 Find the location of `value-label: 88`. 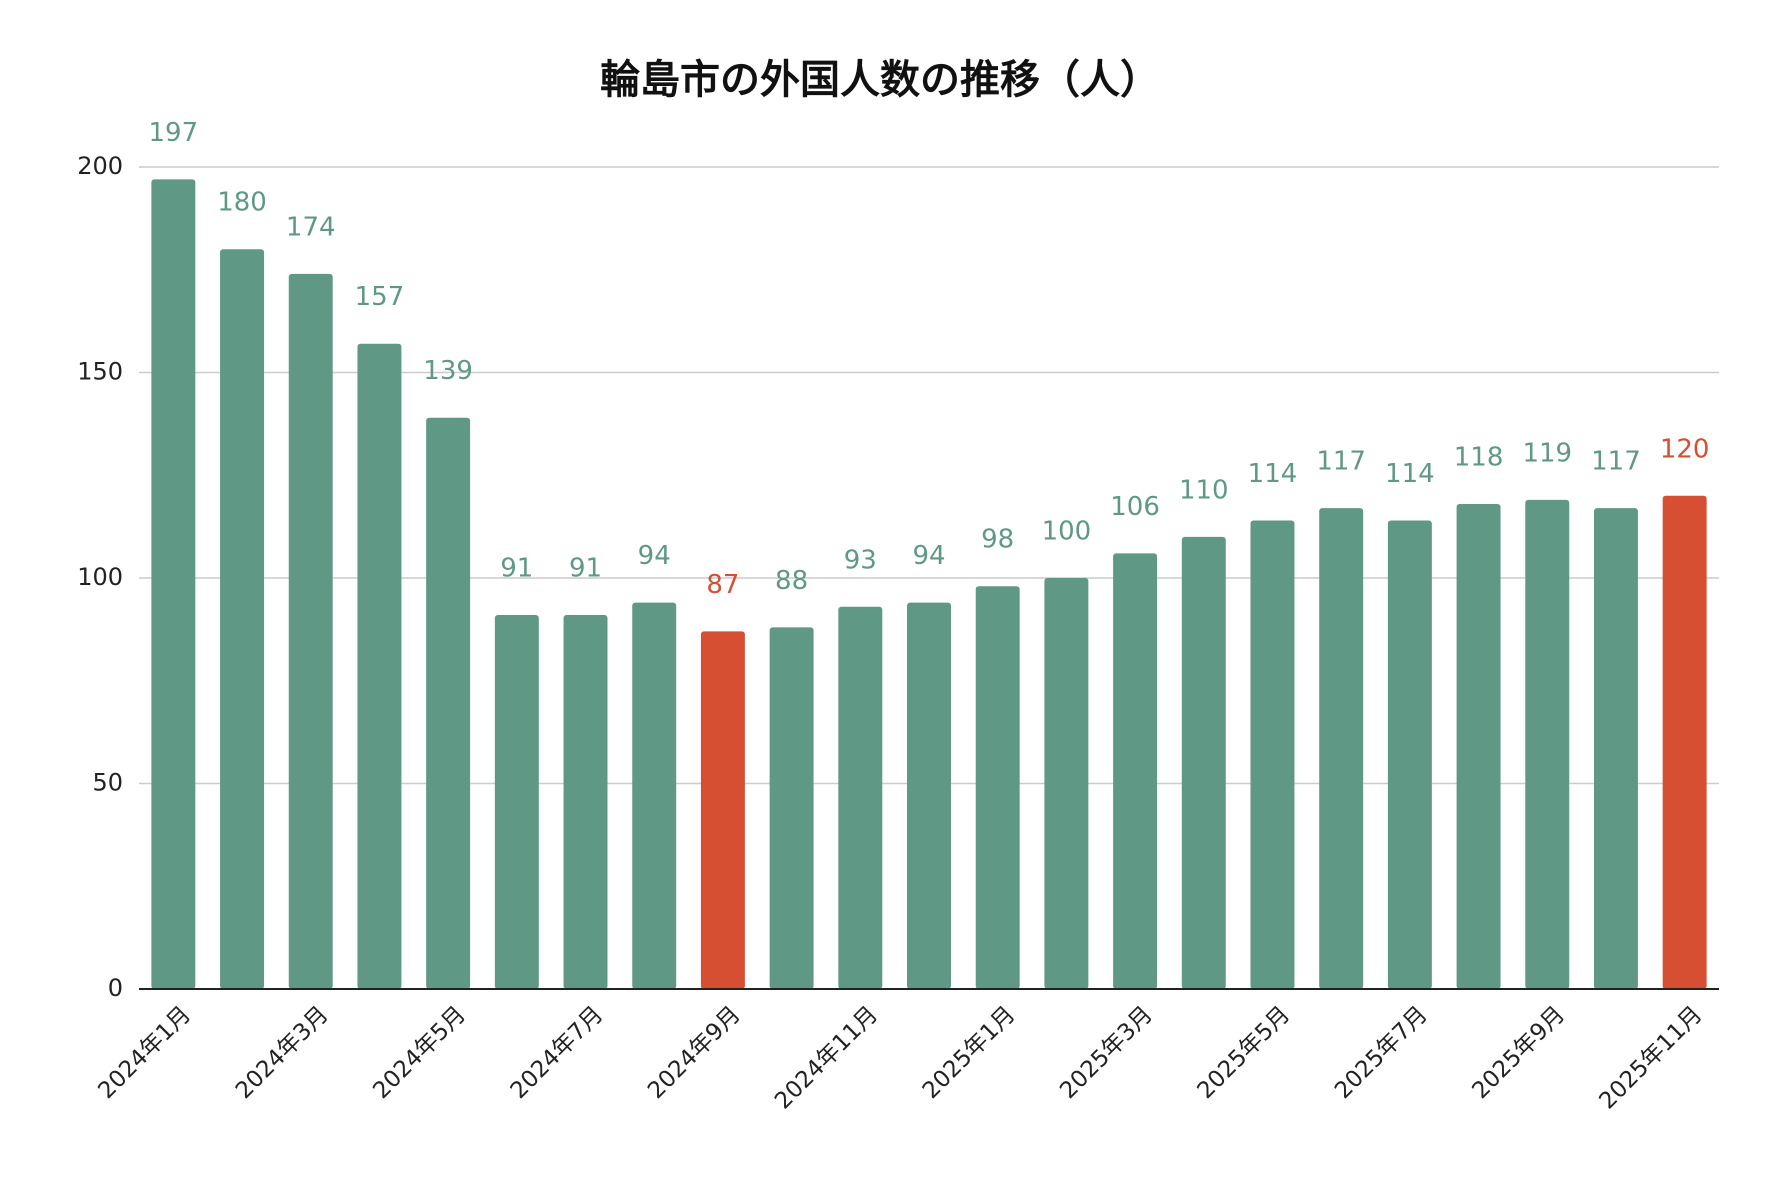

value-label: 88 is located at coordinates (791, 581).